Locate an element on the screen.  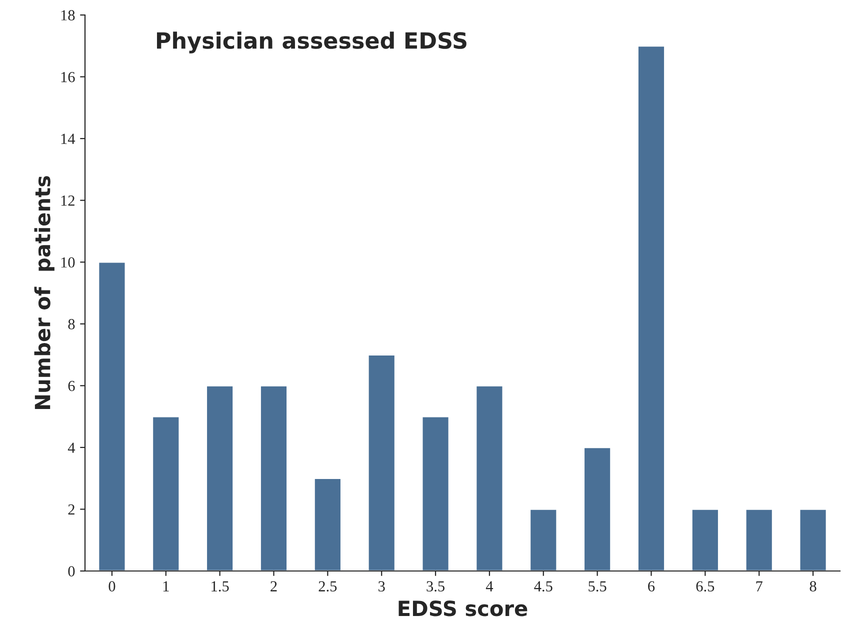
x-tick-label: 4 is located at coordinates (490, 586).